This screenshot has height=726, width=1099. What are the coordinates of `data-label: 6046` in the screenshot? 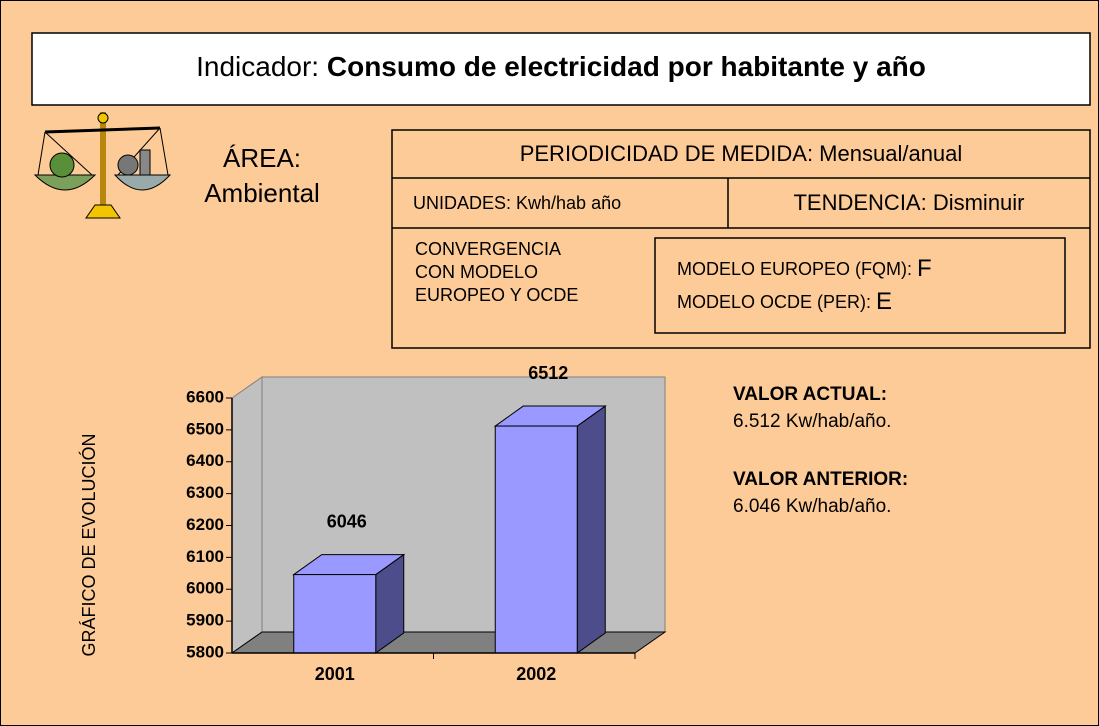 It's located at (347, 521).